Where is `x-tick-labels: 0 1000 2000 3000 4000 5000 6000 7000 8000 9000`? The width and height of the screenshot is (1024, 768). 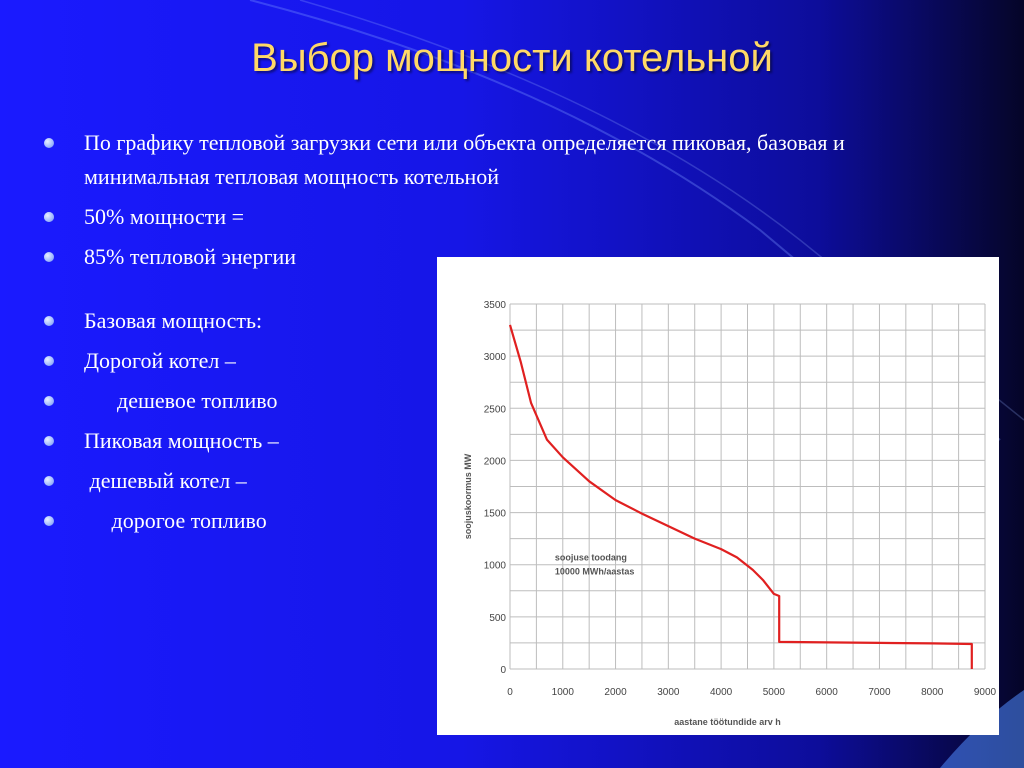 x-tick-labels: 0 1000 2000 3000 4000 5000 6000 7000 8000 9000 is located at coordinates (751, 692).